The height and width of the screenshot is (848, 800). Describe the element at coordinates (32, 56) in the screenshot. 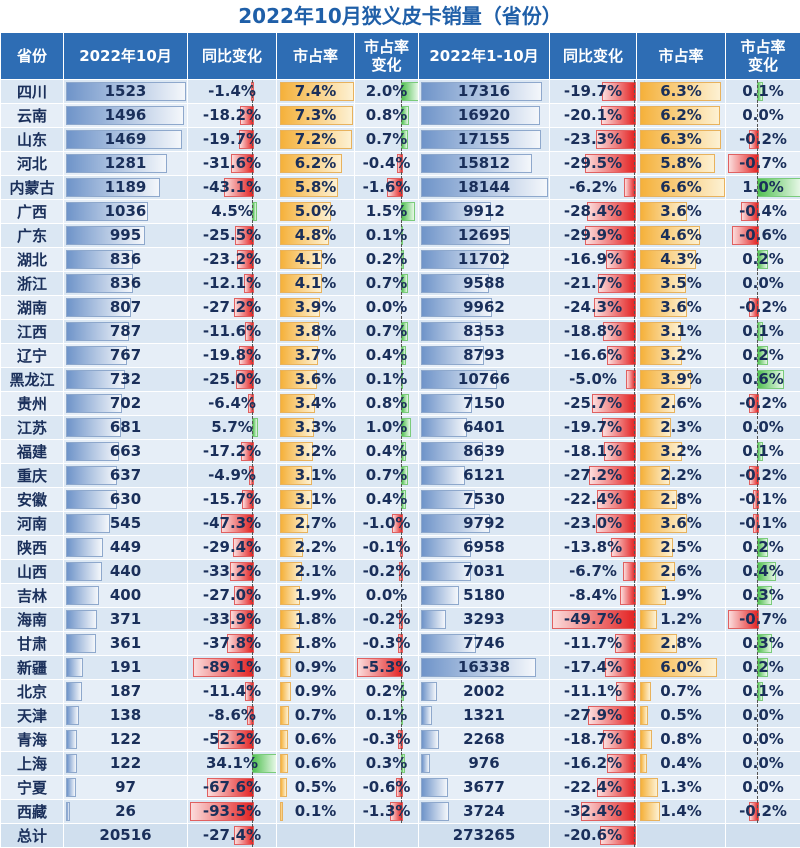

I see `header-province: 省份` at that location.